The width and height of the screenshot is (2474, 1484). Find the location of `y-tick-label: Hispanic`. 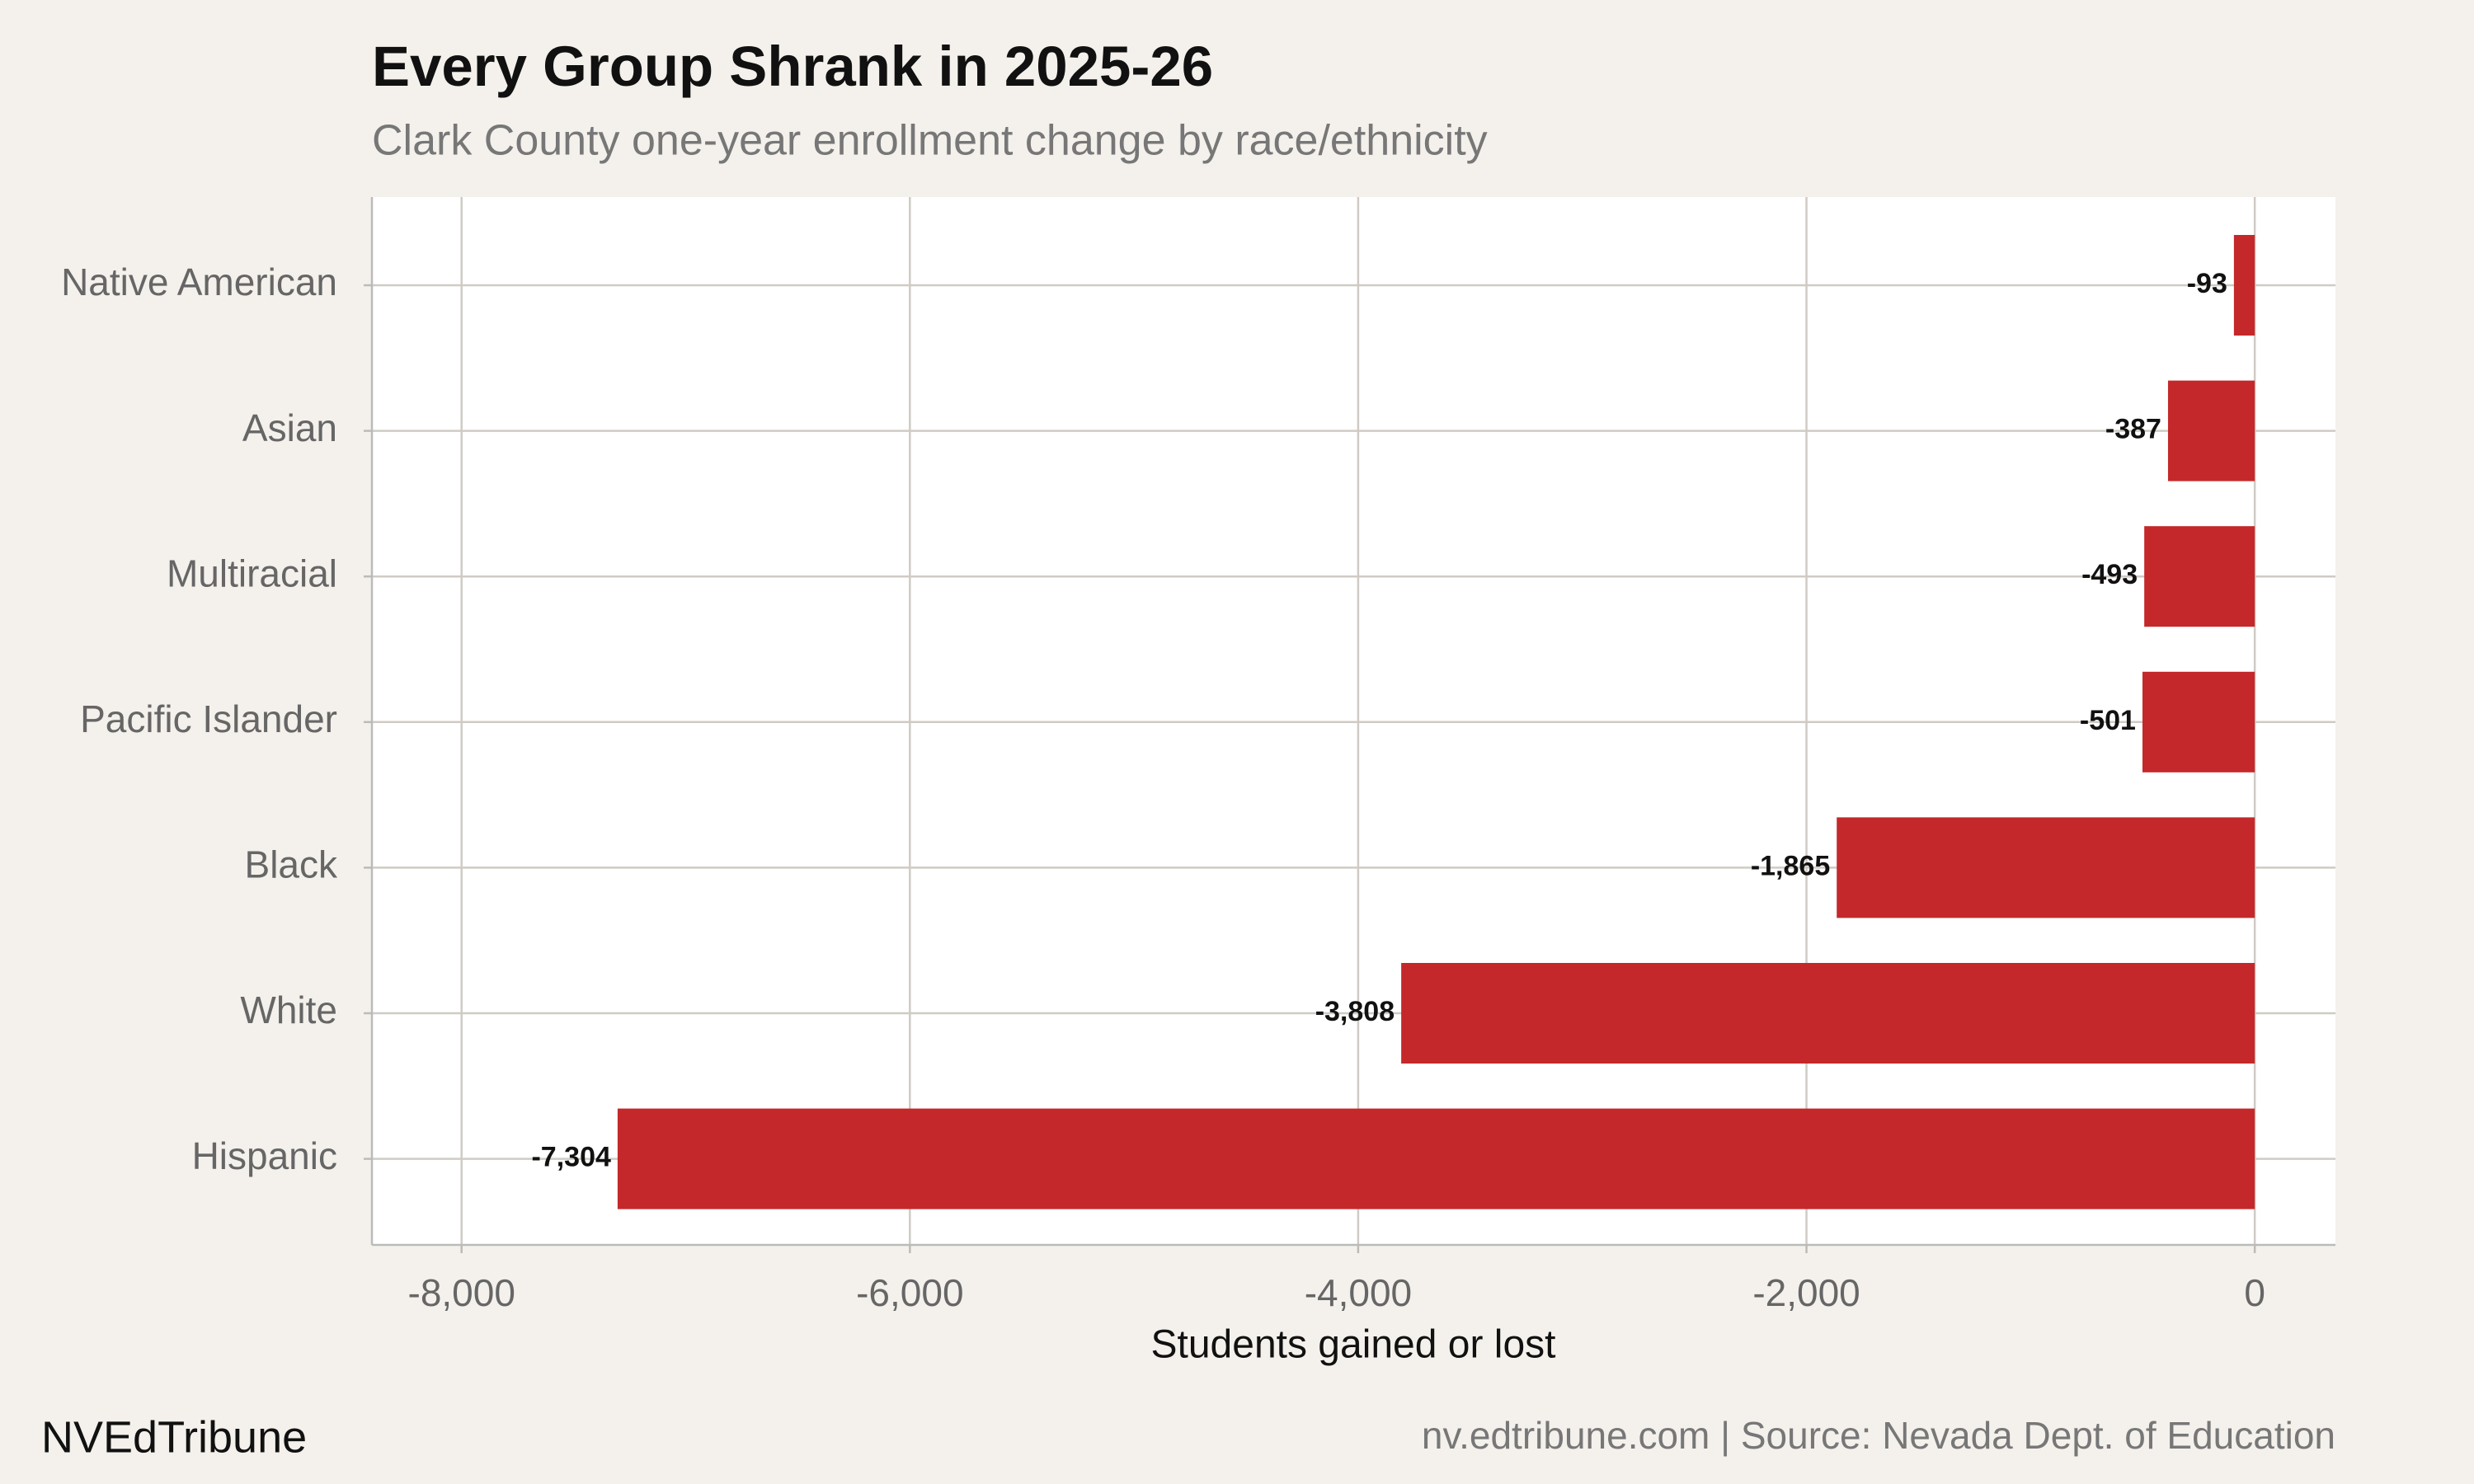

y-tick-label: Hispanic is located at coordinates (264, 1155).